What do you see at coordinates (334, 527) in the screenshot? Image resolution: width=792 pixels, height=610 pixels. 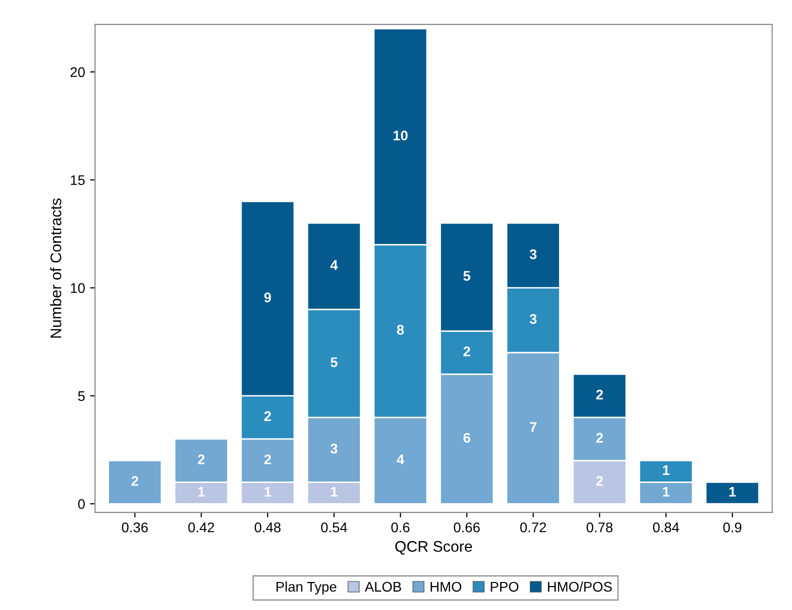 I see `x-tick-label: 0.54` at bounding box center [334, 527].